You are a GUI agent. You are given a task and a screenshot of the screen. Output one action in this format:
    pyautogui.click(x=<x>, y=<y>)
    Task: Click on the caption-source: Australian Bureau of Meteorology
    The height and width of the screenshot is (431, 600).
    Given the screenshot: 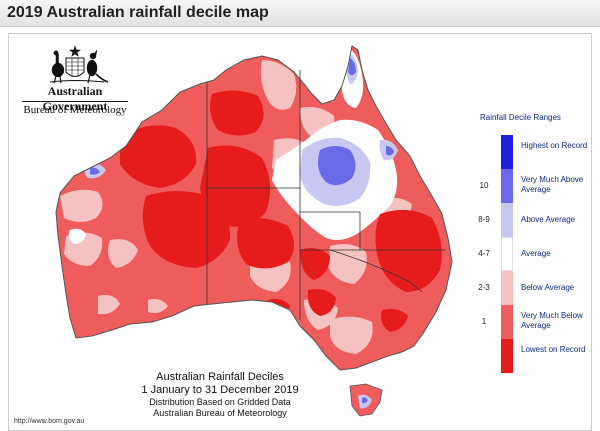 What is the action you would take?
    pyautogui.click(x=220, y=413)
    